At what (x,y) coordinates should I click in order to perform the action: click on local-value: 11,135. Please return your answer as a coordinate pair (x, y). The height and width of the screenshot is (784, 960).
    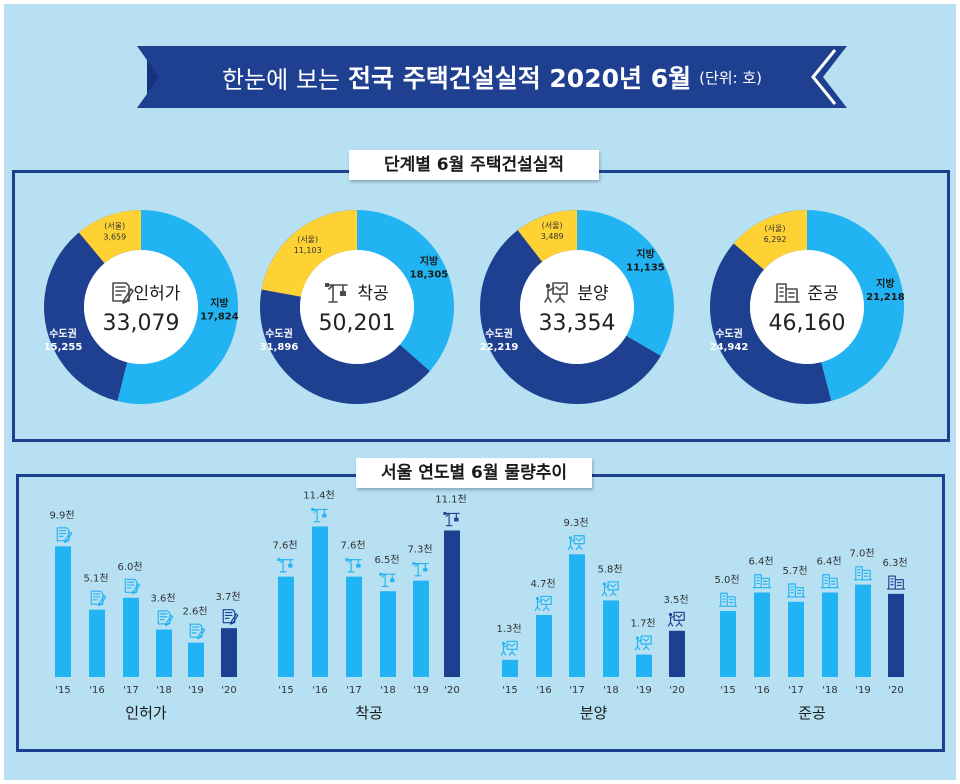
    Looking at the image, I should click on (645, 268).